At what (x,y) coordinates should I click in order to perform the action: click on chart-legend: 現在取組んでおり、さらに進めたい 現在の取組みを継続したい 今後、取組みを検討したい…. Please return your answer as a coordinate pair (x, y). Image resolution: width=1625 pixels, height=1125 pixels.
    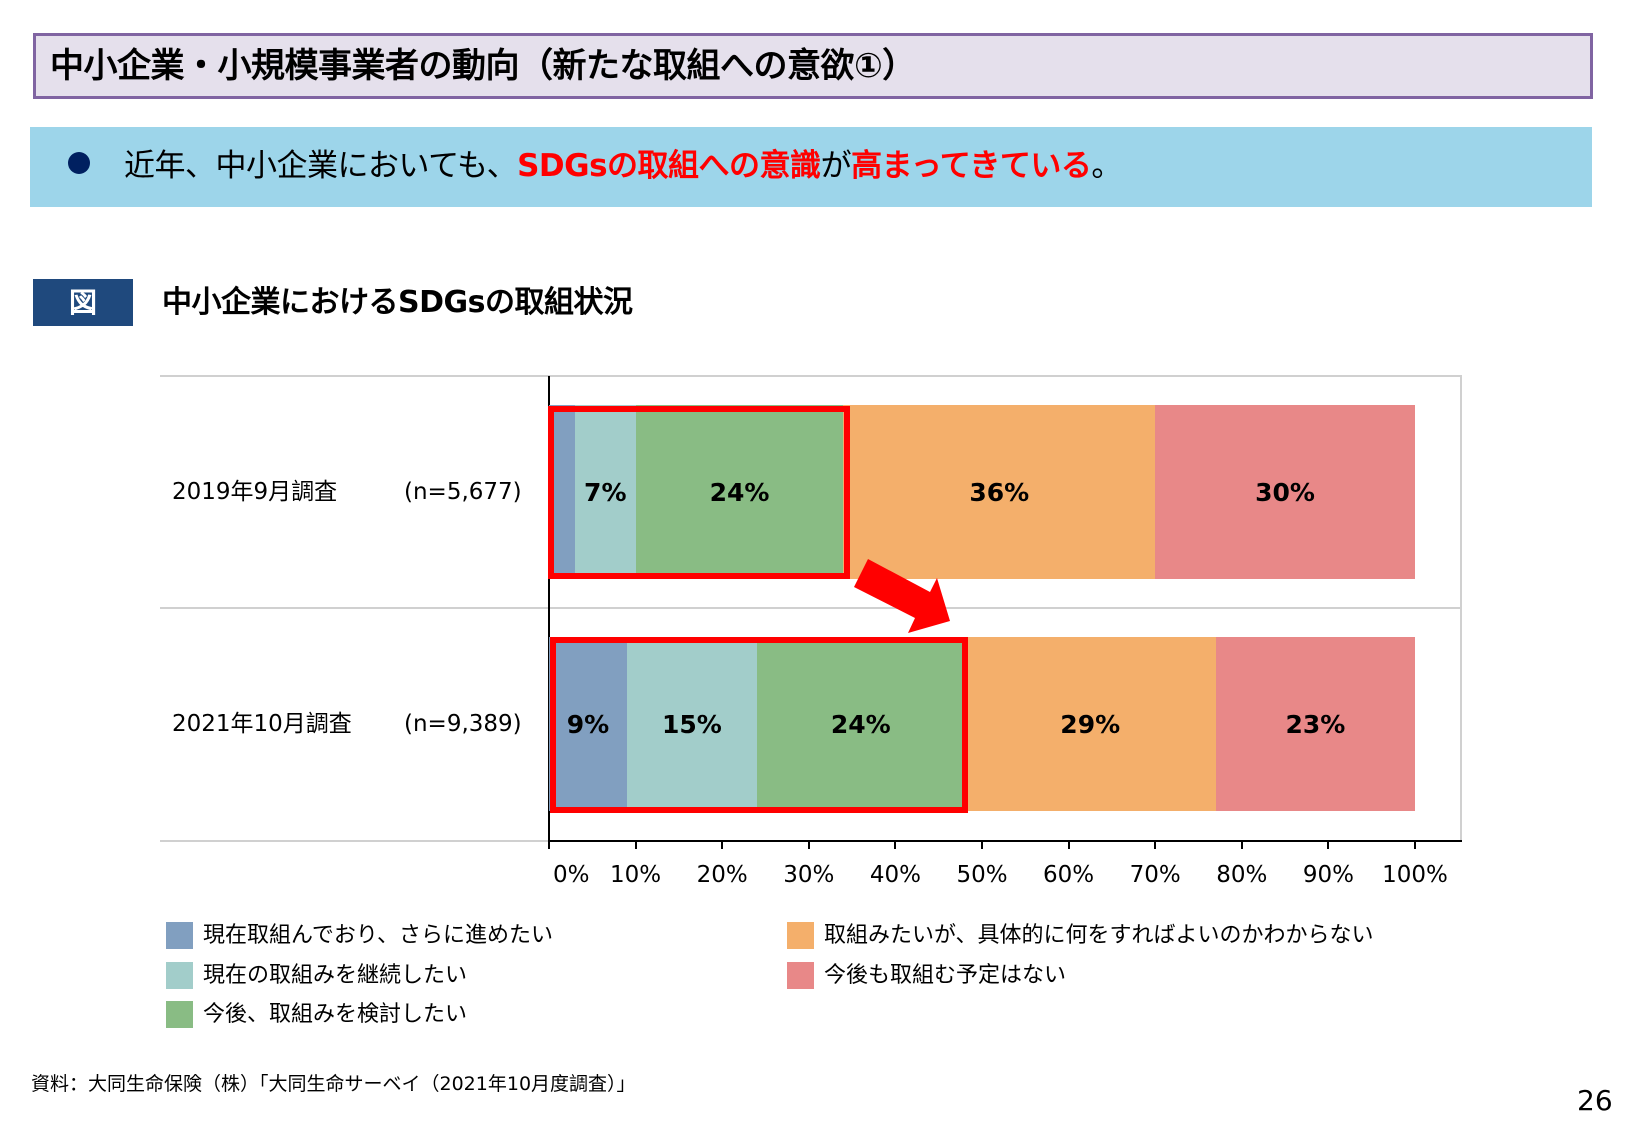
    Looking at the image, I should click on (770, 981).